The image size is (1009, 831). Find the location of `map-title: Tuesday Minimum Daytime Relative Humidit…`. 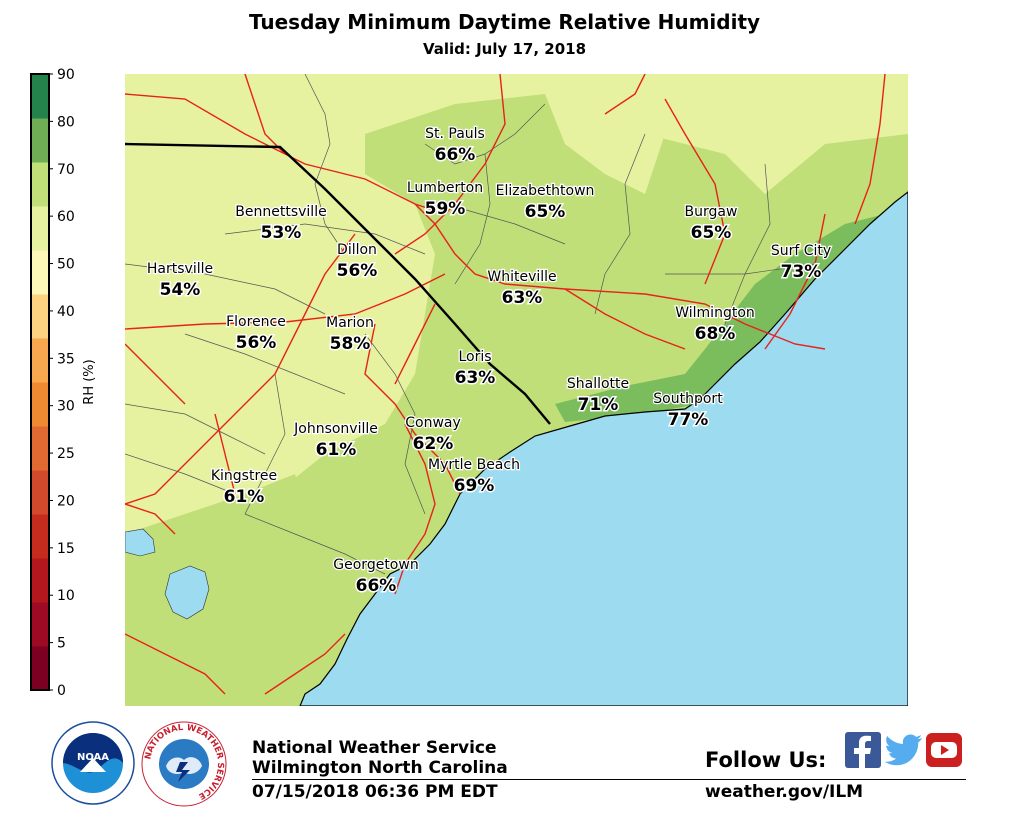

map-title: Tuesday Minimum Daytime Relative Humidit… is located at coordinates (504, 22).